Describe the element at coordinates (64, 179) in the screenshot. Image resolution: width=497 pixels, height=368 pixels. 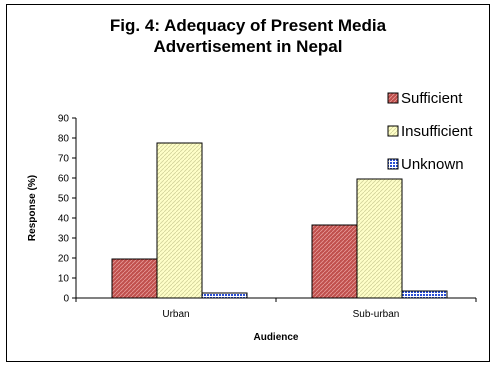
I see `y-tick-label: 60` at that location.